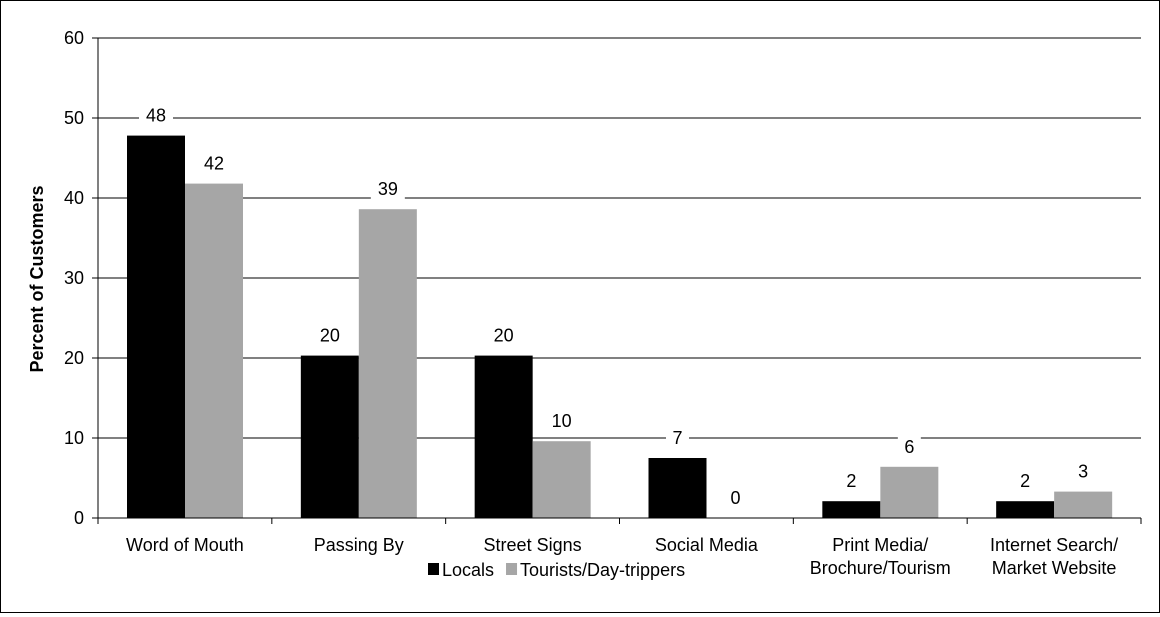 Image resolution: width=1160 pixels, height=617 pixels. Describe the element at coordinates (359, 545) in the screenshot. I see `category-label: Passing By` at that location.